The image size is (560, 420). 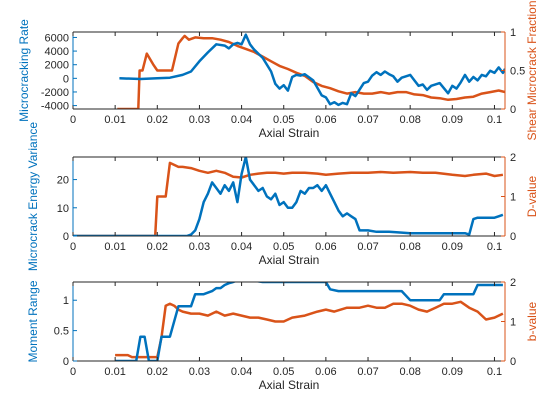 What do you see at coordinates (55, 107) in the screenshot?
I see `left-y-tick-label: -4000` at bounding box center [55, 107].